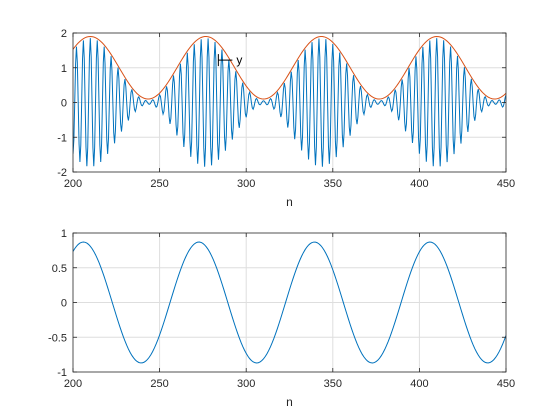  What do you see at coordinates (62, 173) in the screenshot?
I see `y-tick-label: -2` at bounding box center [62, 173].